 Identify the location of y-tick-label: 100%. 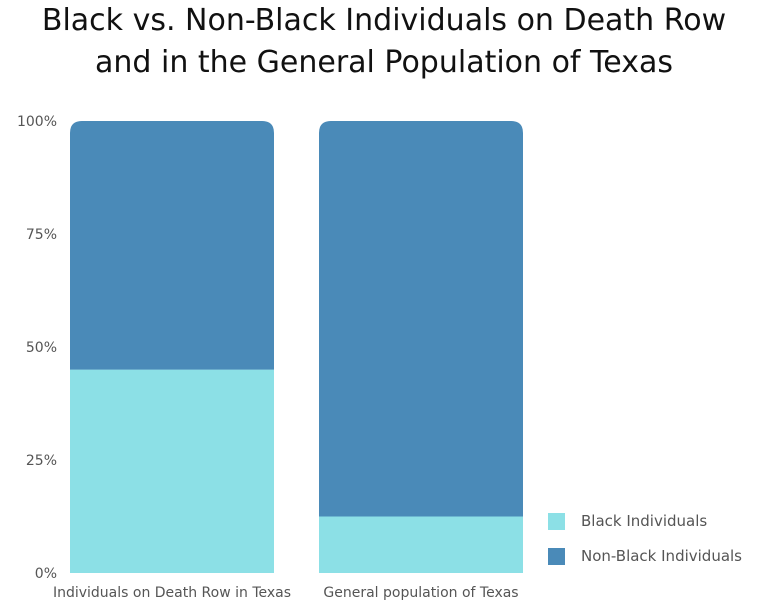
(37, 122).